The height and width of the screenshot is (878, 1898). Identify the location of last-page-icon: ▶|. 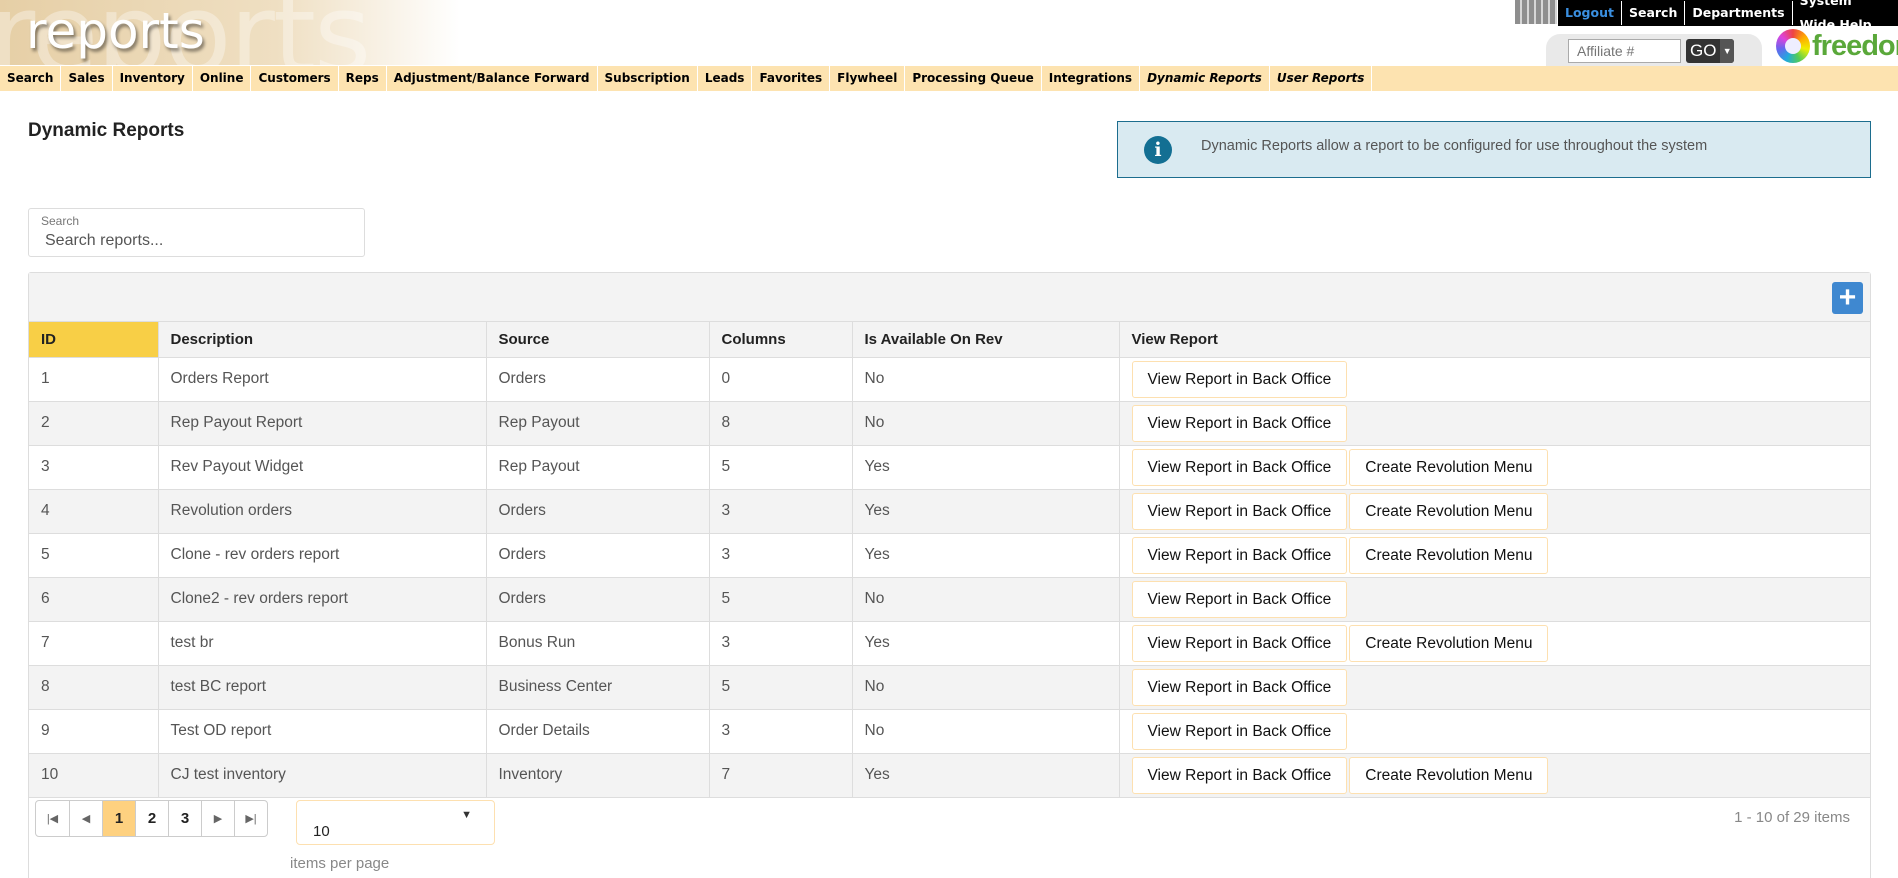
(250, 818).